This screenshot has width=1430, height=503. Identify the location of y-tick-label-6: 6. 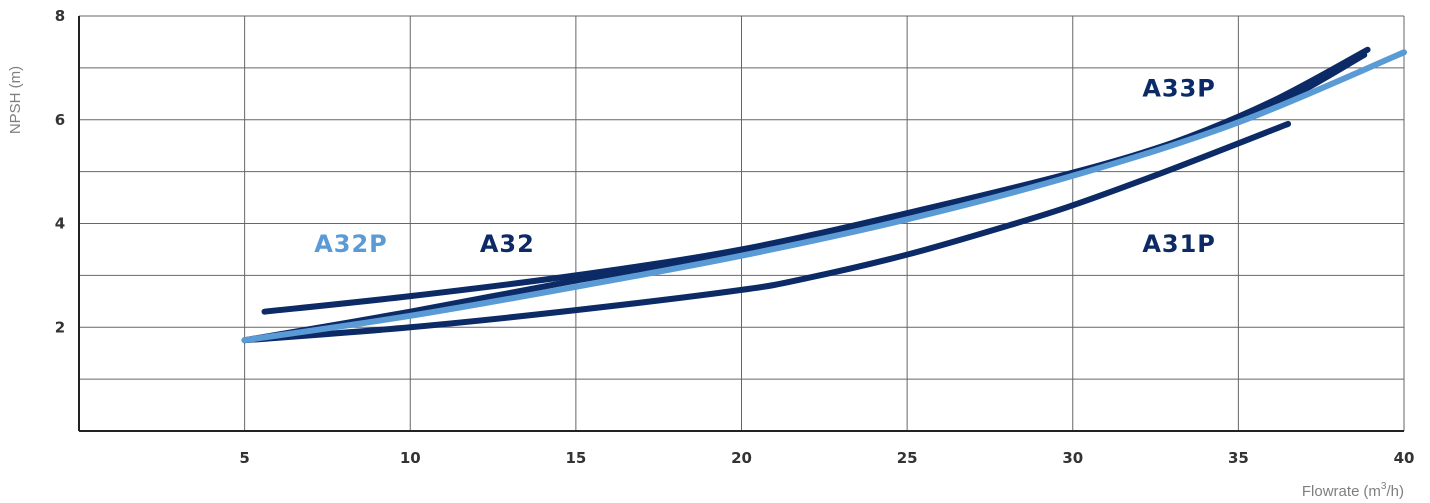
(60, 120).